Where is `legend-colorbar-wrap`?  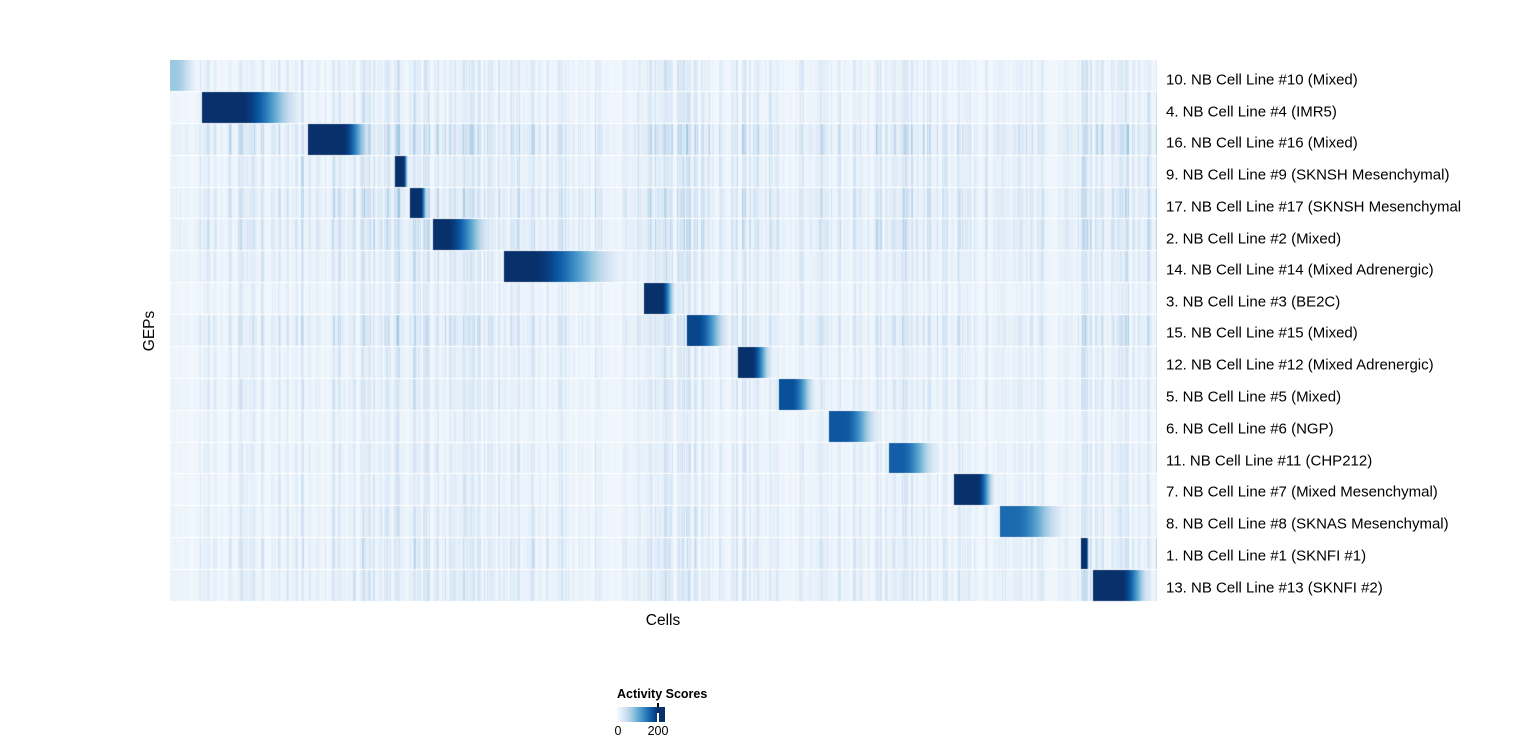
legend-colorbar-wrap is located at coordinates (641, 712).